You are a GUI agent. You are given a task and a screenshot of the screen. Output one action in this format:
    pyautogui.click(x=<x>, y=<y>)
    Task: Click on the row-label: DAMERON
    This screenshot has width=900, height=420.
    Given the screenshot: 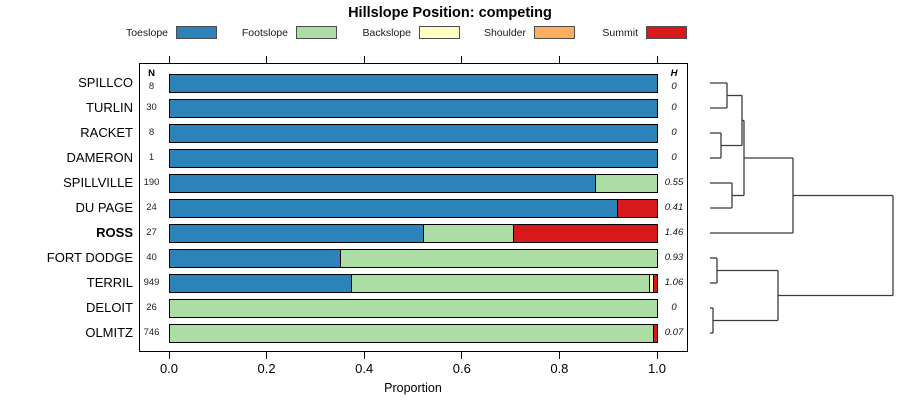 What is the action you would take?
    pyautogui.click(x=99, y=157)
    